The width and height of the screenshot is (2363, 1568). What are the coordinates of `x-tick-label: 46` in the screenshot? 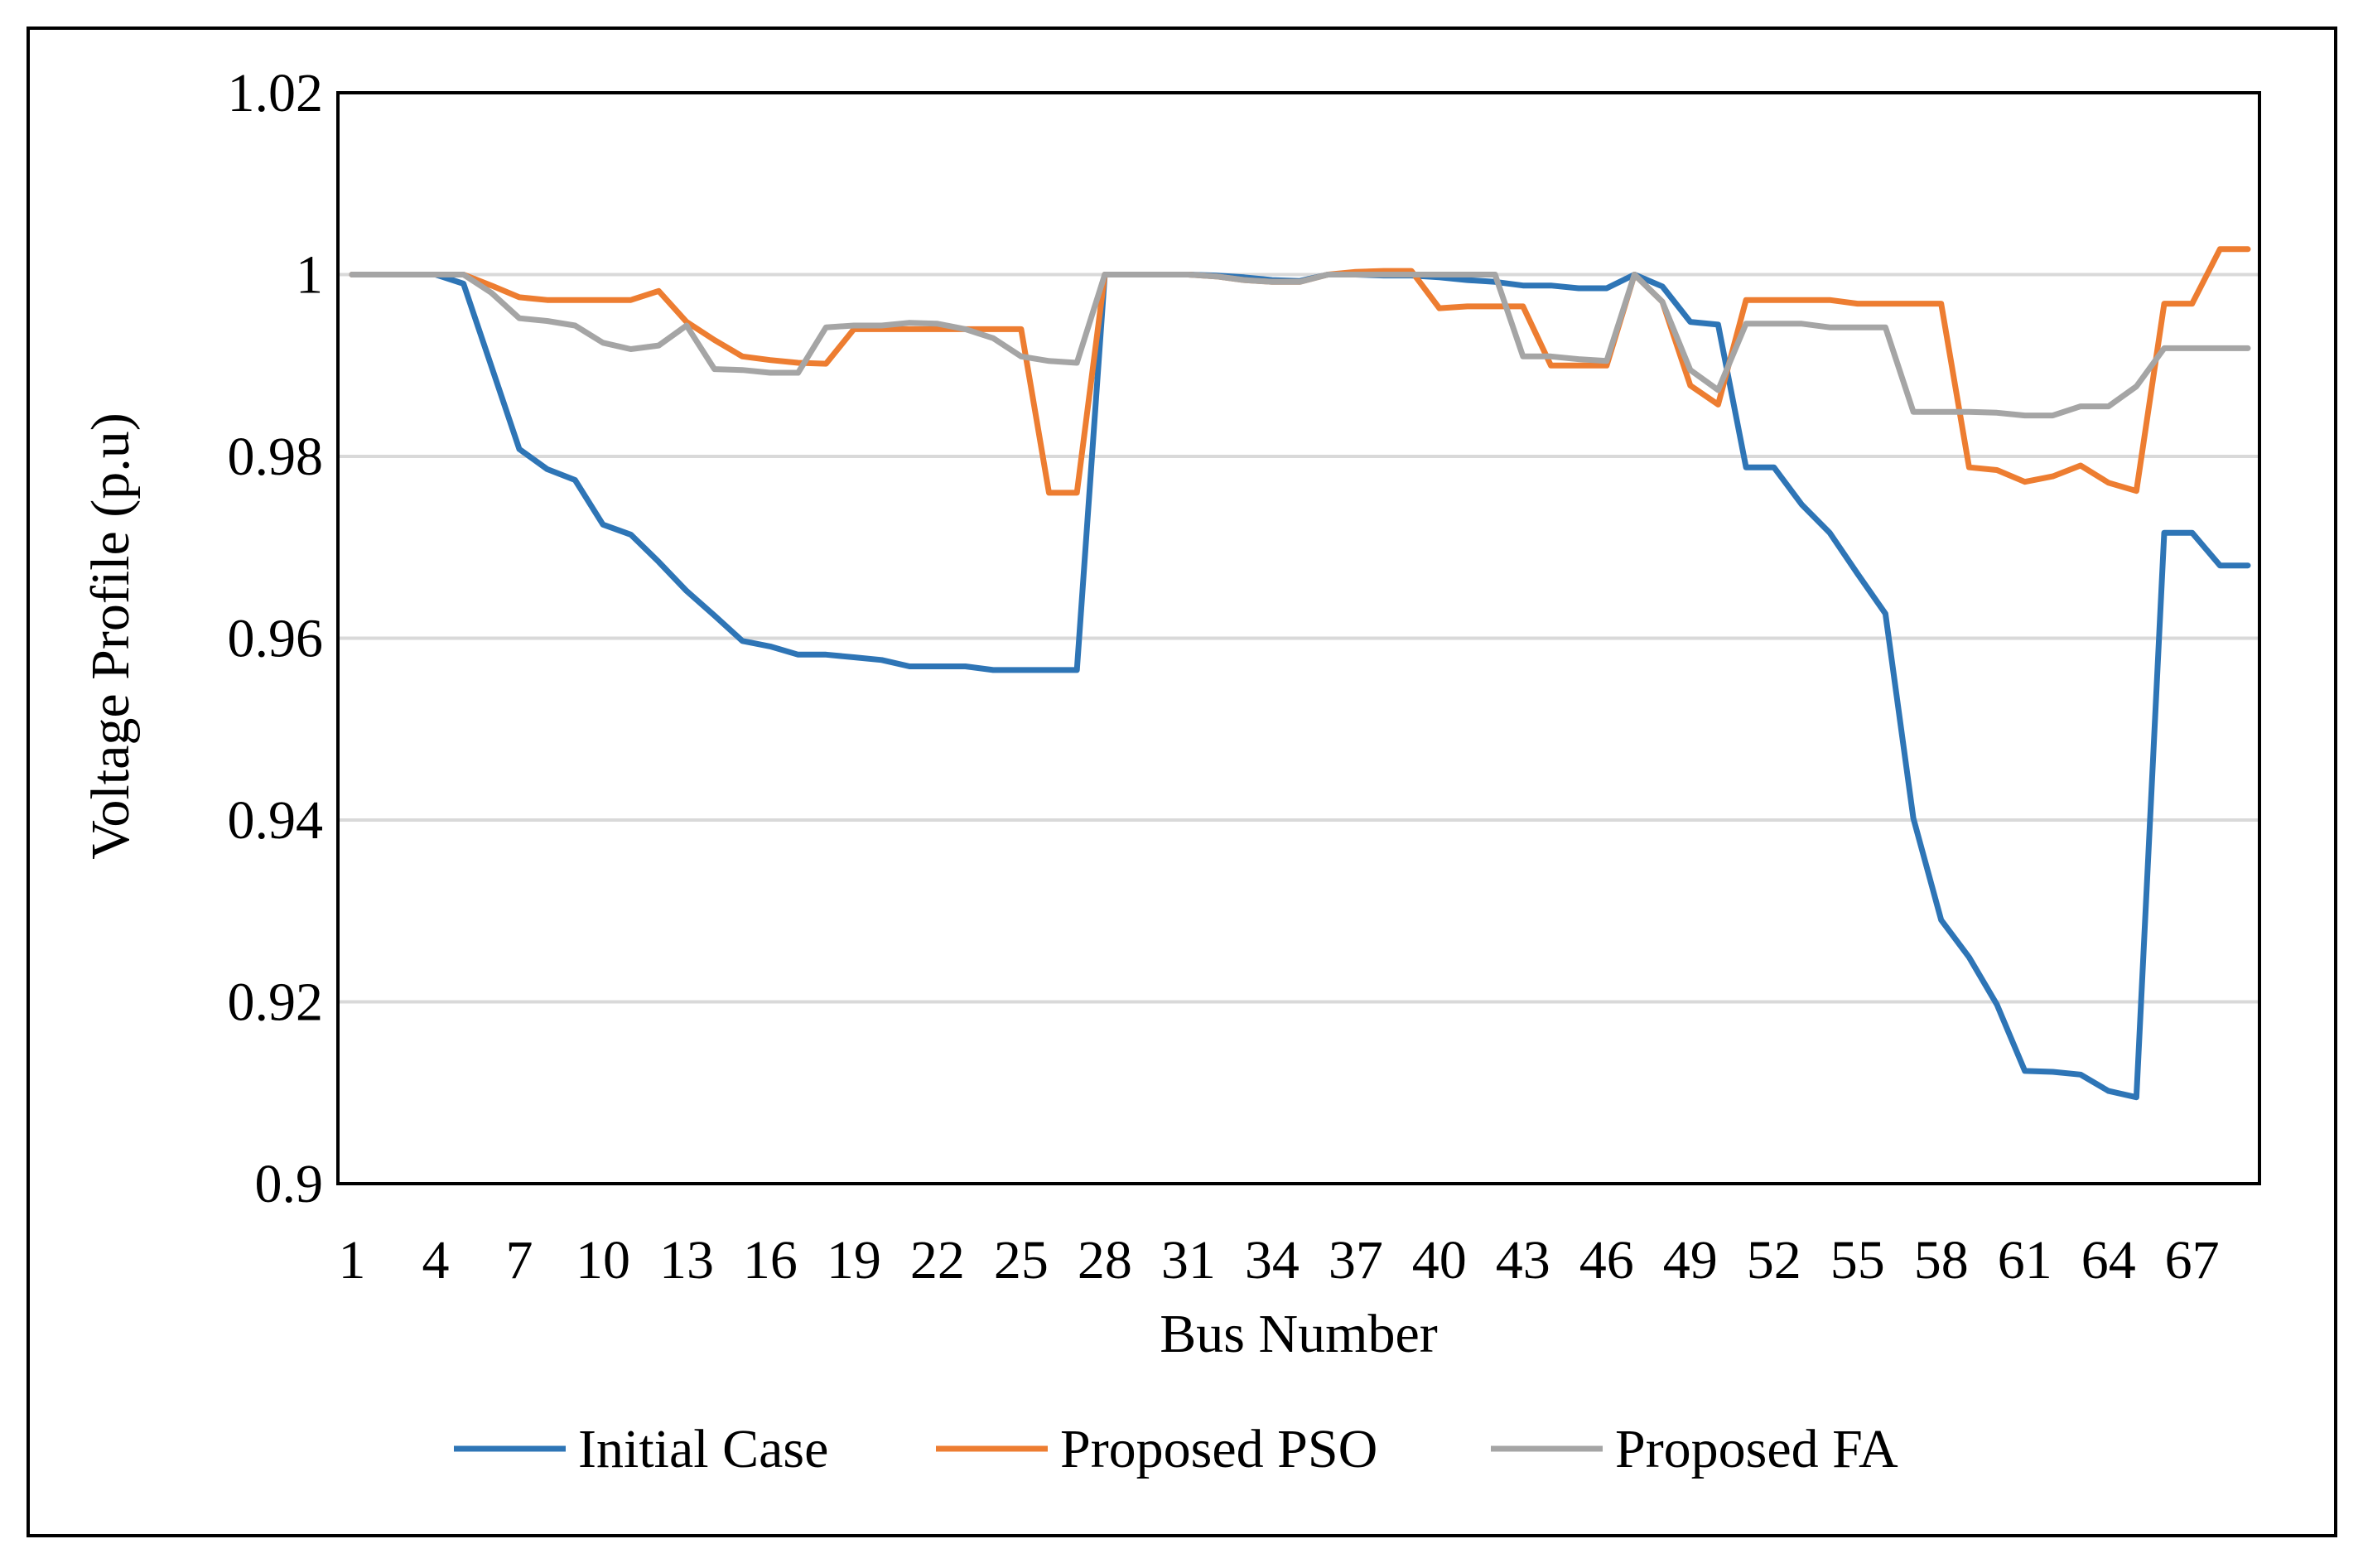 It's located at (1607, 1260).